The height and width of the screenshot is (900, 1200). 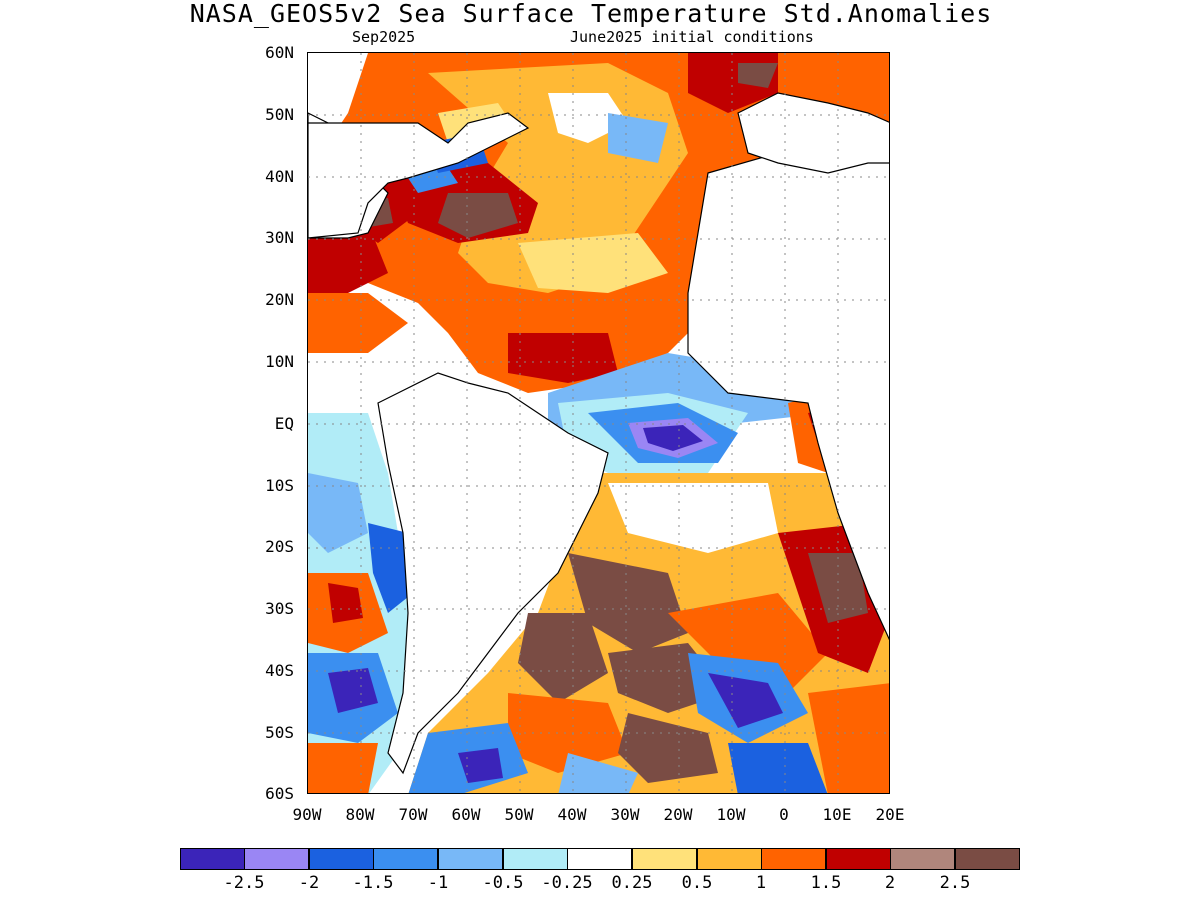 What do you see at coordinates (466, 814) in the screenshot?
I see `lon-label-60w: 60W` at bounding box center [466, 814].